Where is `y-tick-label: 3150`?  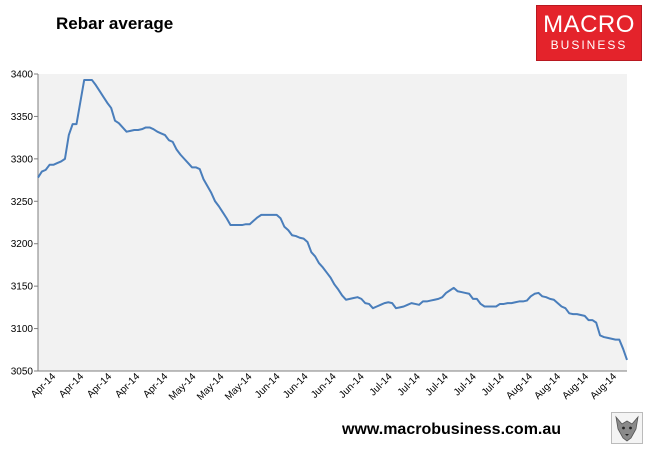
y-tick-label: 3150 is located at coordinates (22, 287).